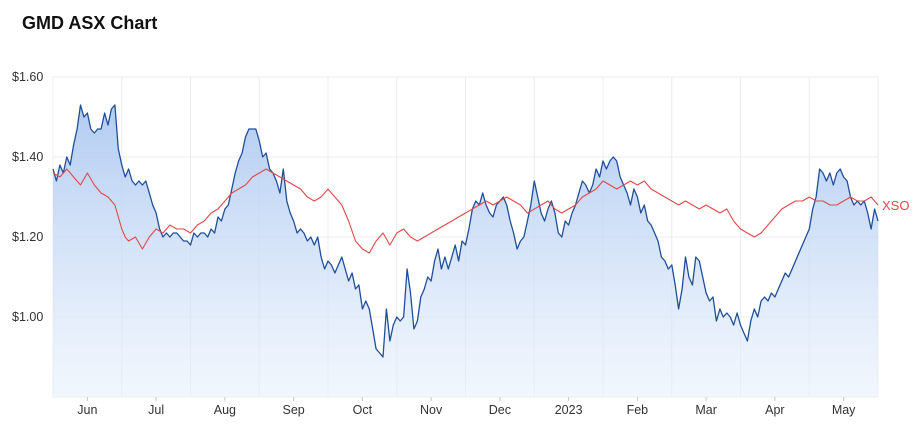  Describe the element at coordinates (500, 410) in the screenshot. I see `x-tick-label: Dec` at that location.